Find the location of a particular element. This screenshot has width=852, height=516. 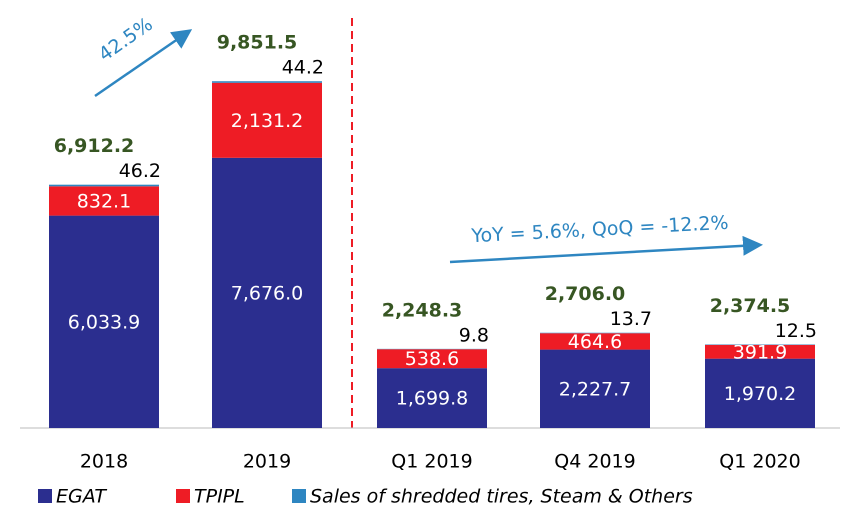

value-label: 1,699.8 is located at coordinates (432, 399).